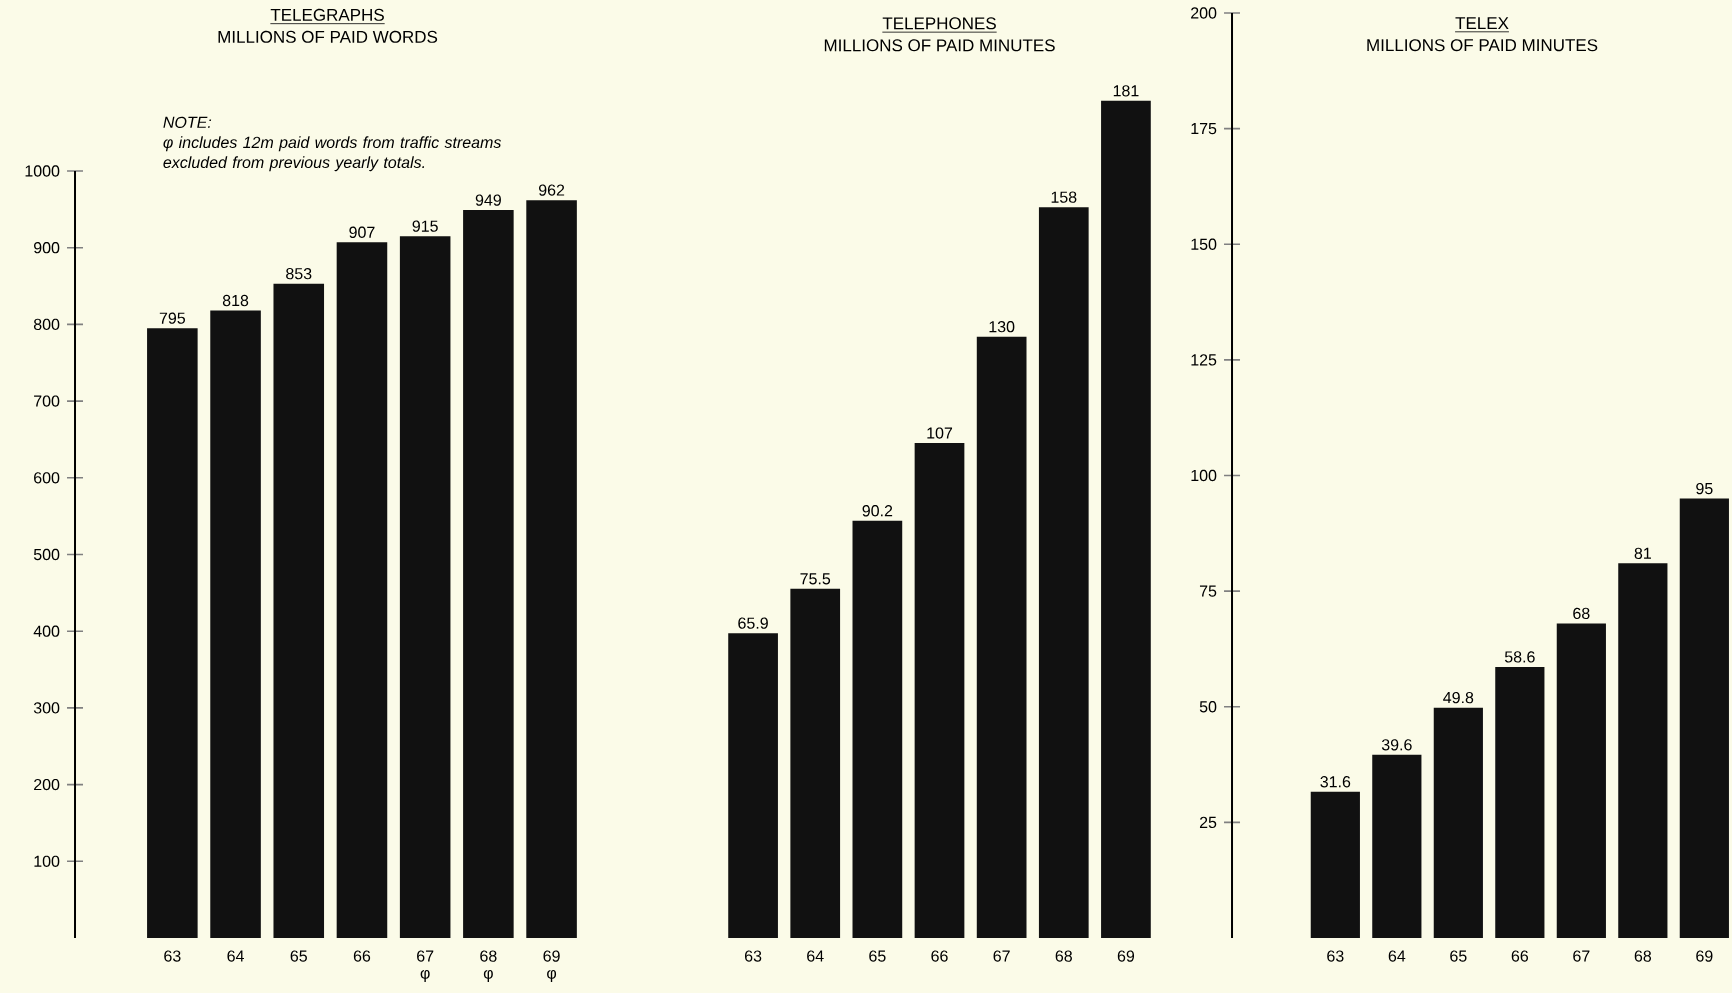  Describe the element at coordinates (940, 433) in the screenshot. I see `data-label: 107` at that location.